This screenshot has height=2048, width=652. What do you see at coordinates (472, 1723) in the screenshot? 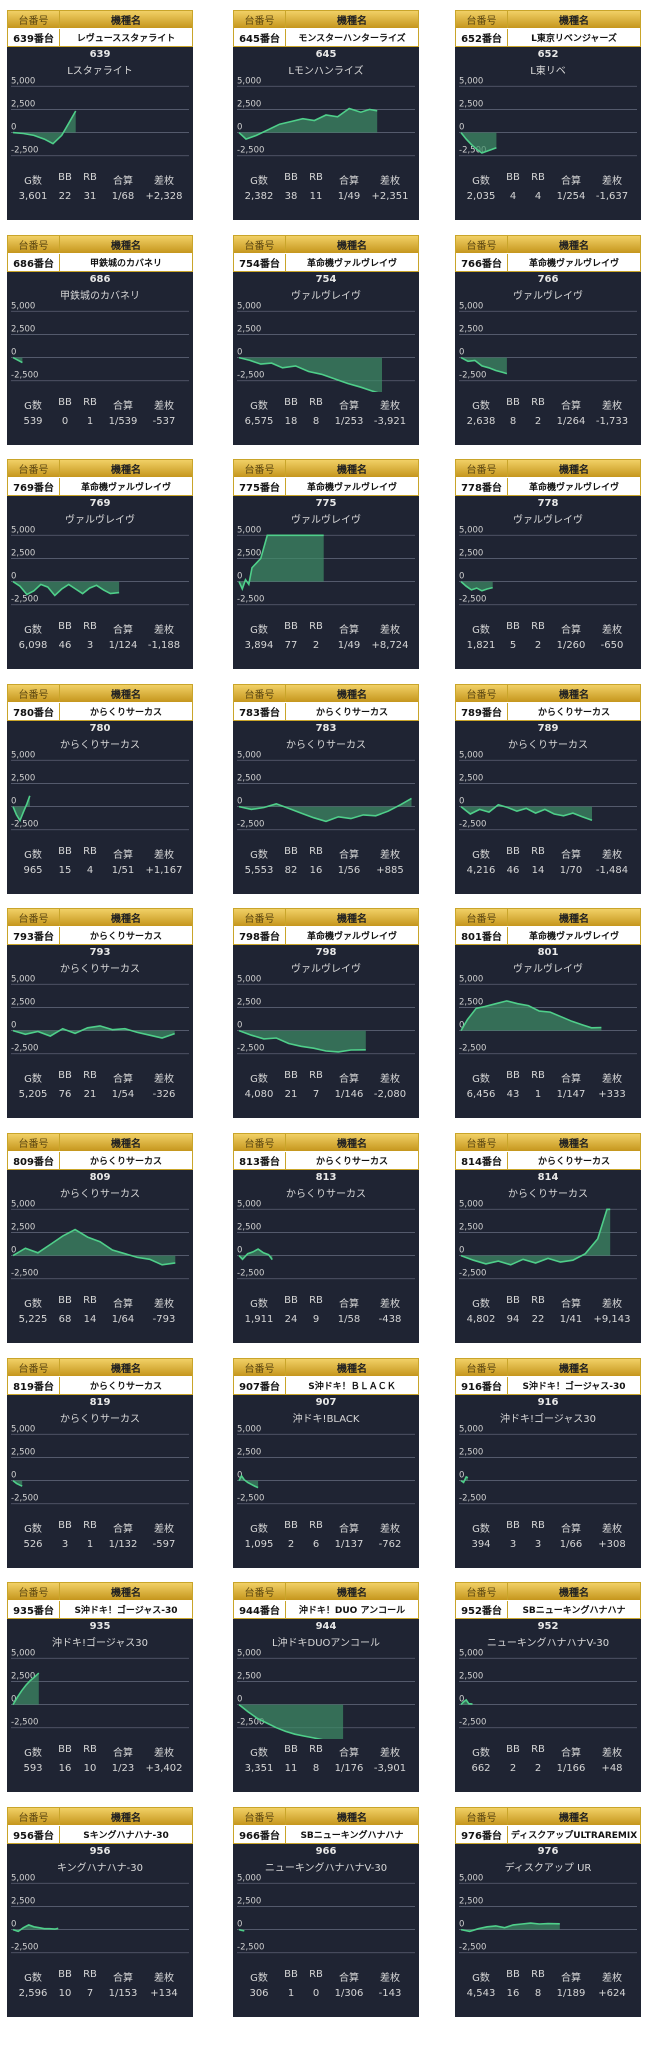
I see `y-tick-label: -2,500` at bounding box center [472, 1723].